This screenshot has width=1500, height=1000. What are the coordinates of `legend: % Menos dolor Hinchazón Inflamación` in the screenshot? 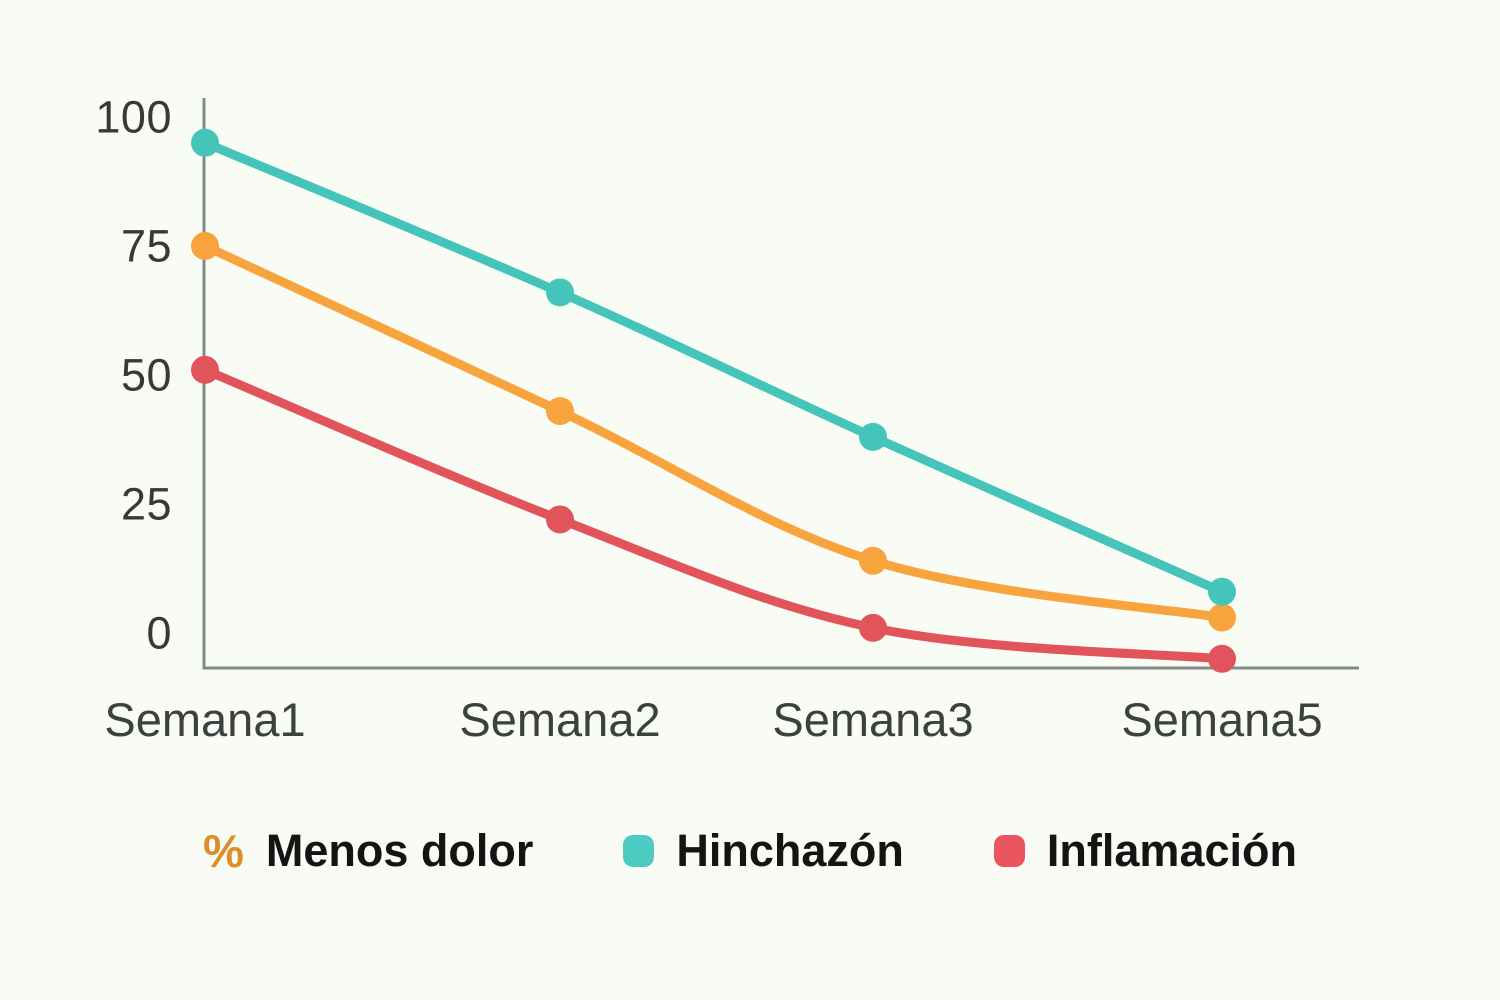 It's located at (750, 851).